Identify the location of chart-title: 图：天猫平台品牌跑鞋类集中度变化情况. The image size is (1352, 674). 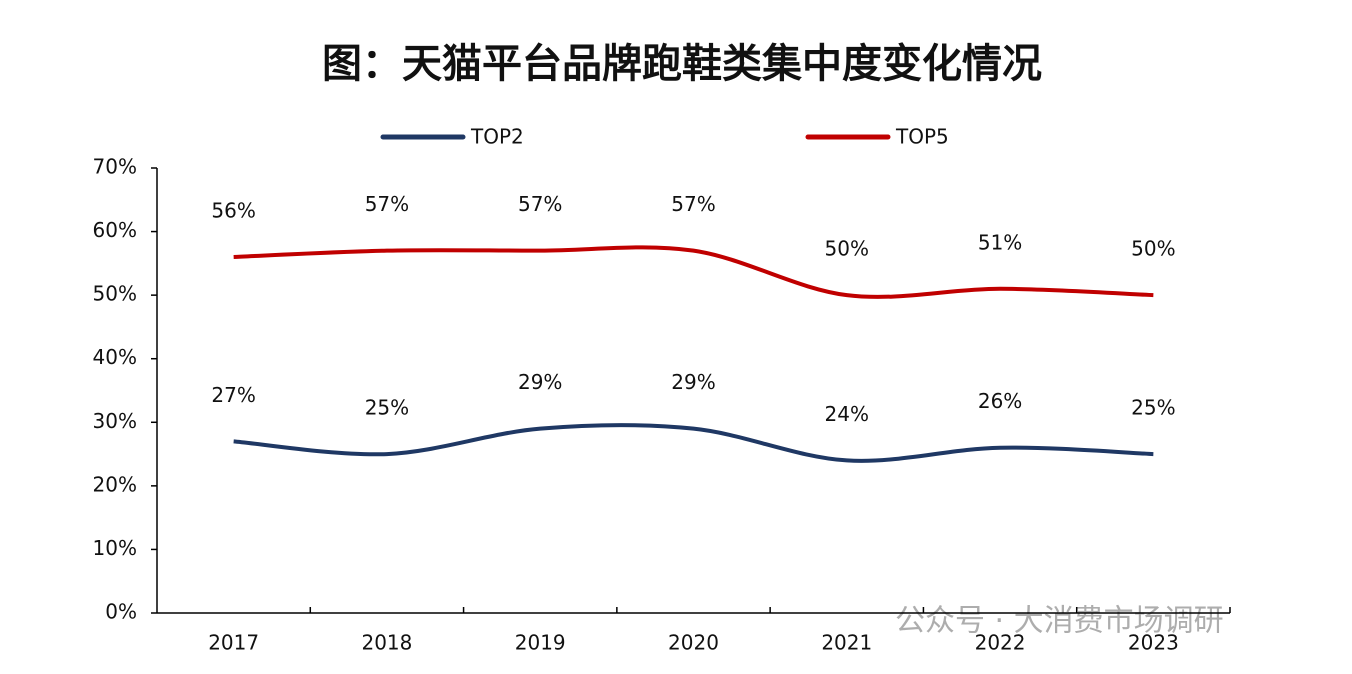
(682, 64).